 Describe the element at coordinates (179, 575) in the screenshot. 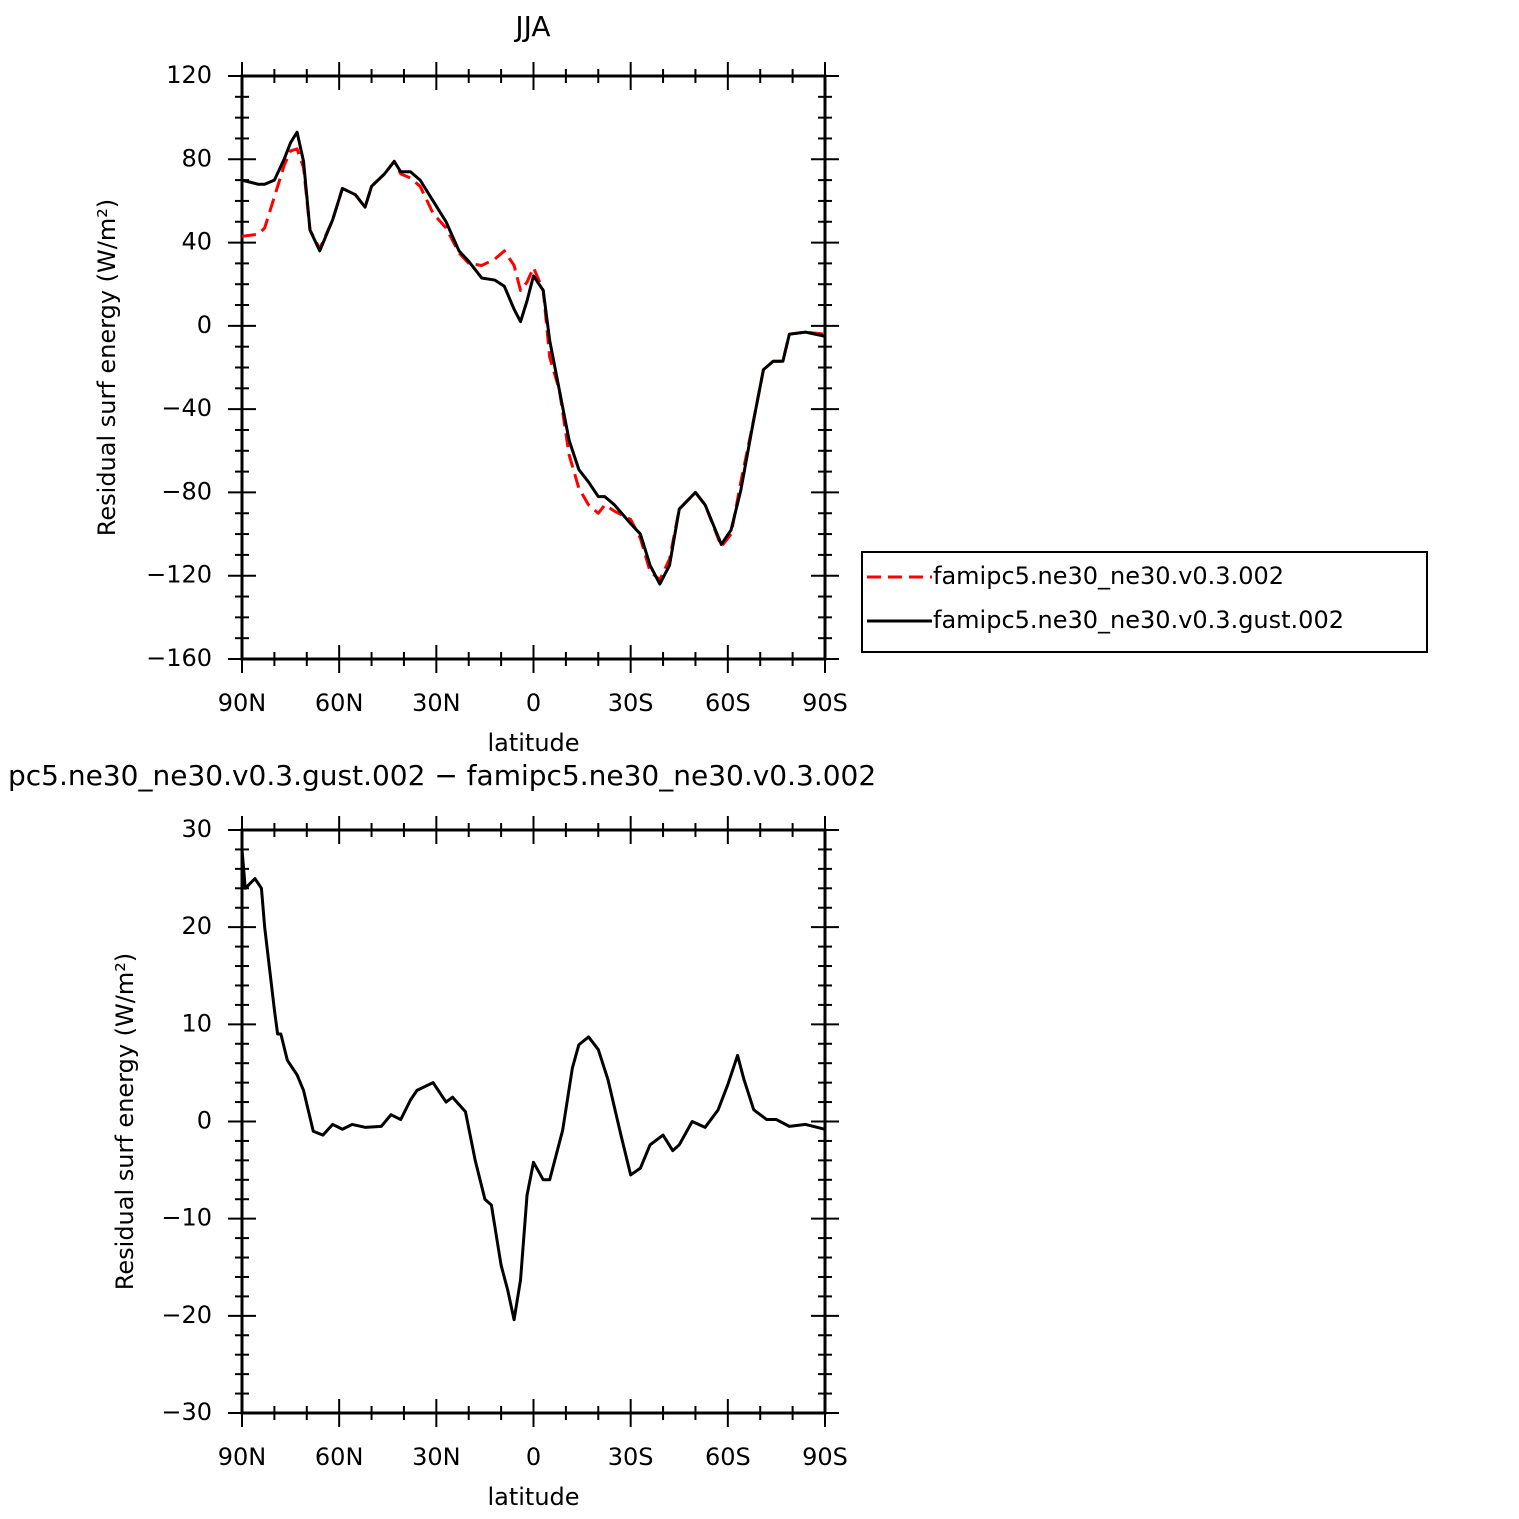

I see `y-tick-label: −120` at that location.